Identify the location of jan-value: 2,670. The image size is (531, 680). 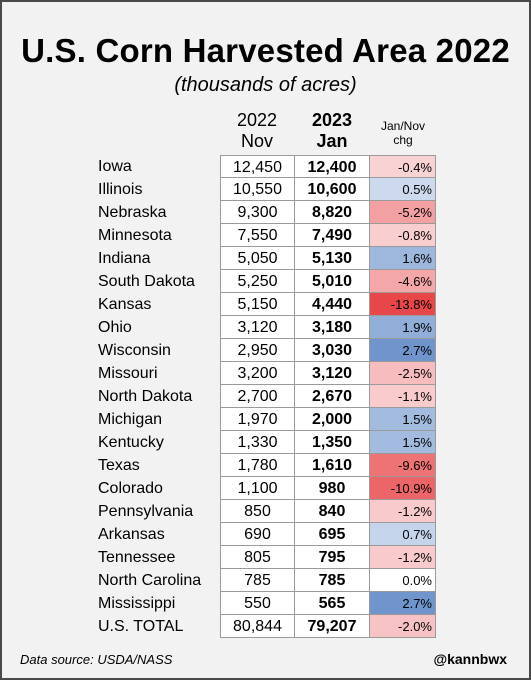
(332, 396).